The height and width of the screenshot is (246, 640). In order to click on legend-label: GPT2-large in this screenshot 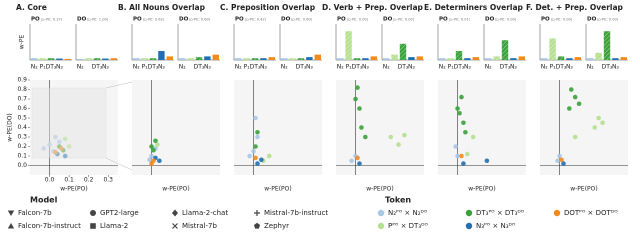, I will do `click(119, 213)`.